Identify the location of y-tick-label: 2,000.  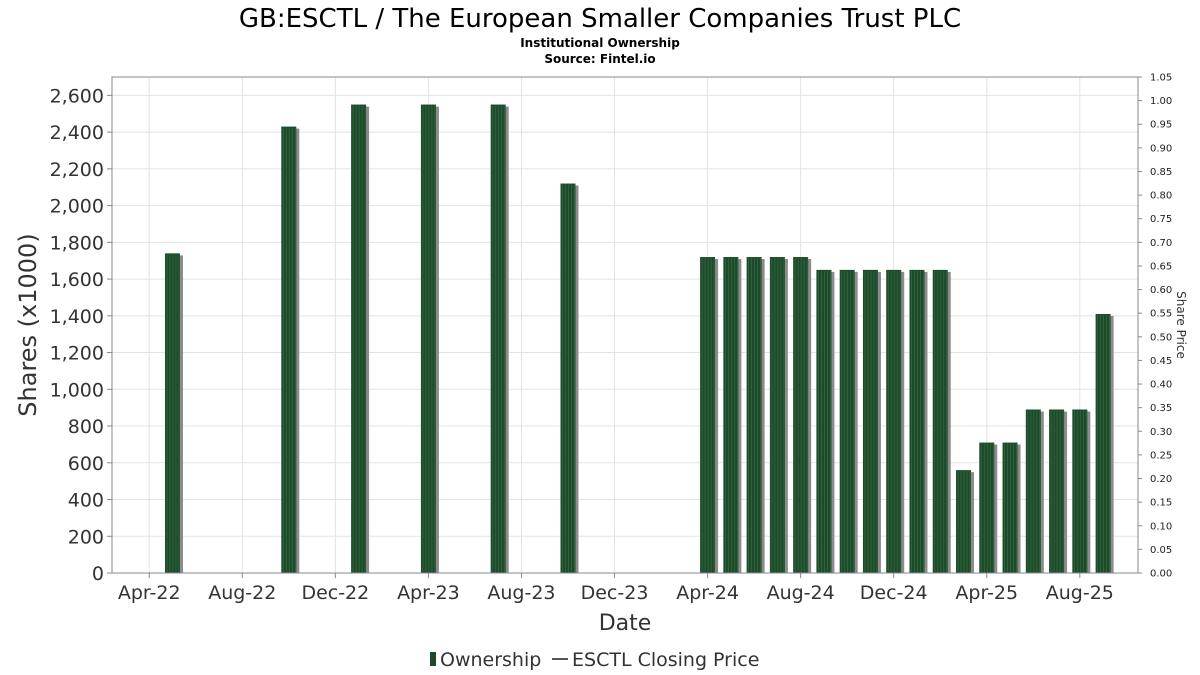
(77, 207).